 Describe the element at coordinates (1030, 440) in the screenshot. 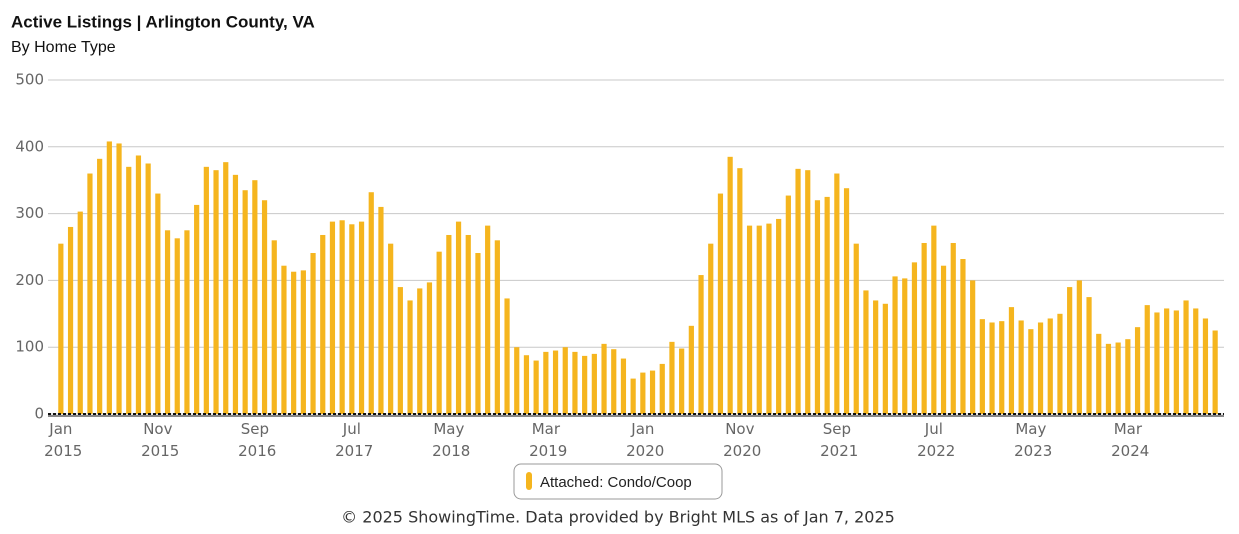

I see `x-tick-label: May 2023` at that location.